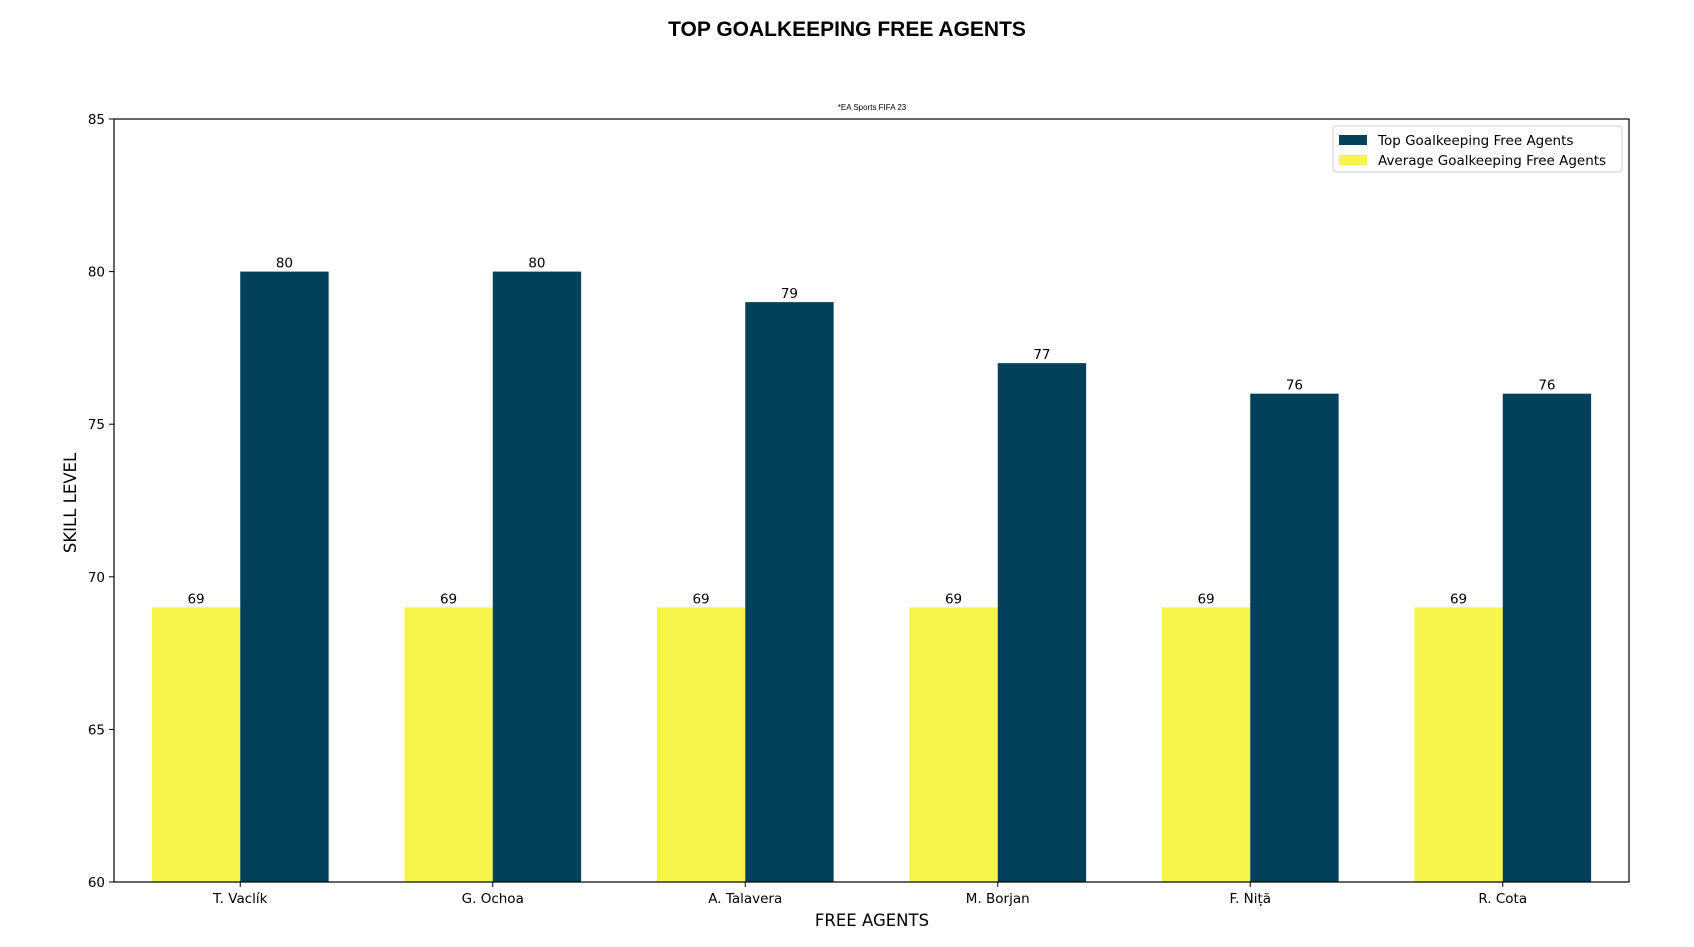 The width and height of the screenshot is (1694, 947). Describe the element at coordinates (1041, 355) in the screenshot. I see `bar-value-label: 77` at that location.